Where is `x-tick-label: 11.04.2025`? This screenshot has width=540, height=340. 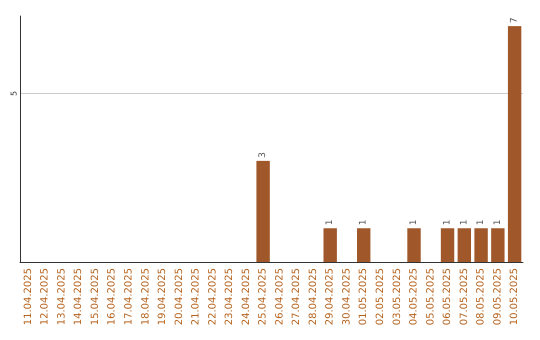 x-tick-label: 11.04.2025 is located at coordinates (28, 297).